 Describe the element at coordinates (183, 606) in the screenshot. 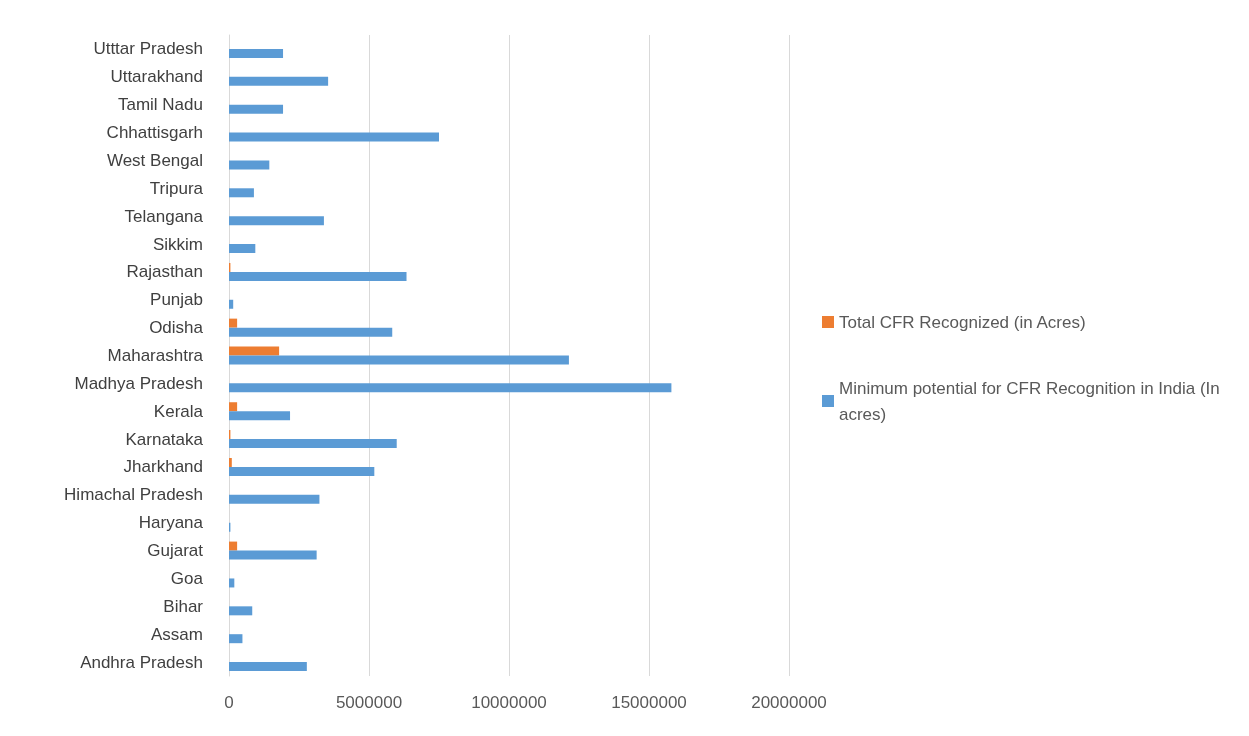

I see `y-tick-label: Bihar` at that location.